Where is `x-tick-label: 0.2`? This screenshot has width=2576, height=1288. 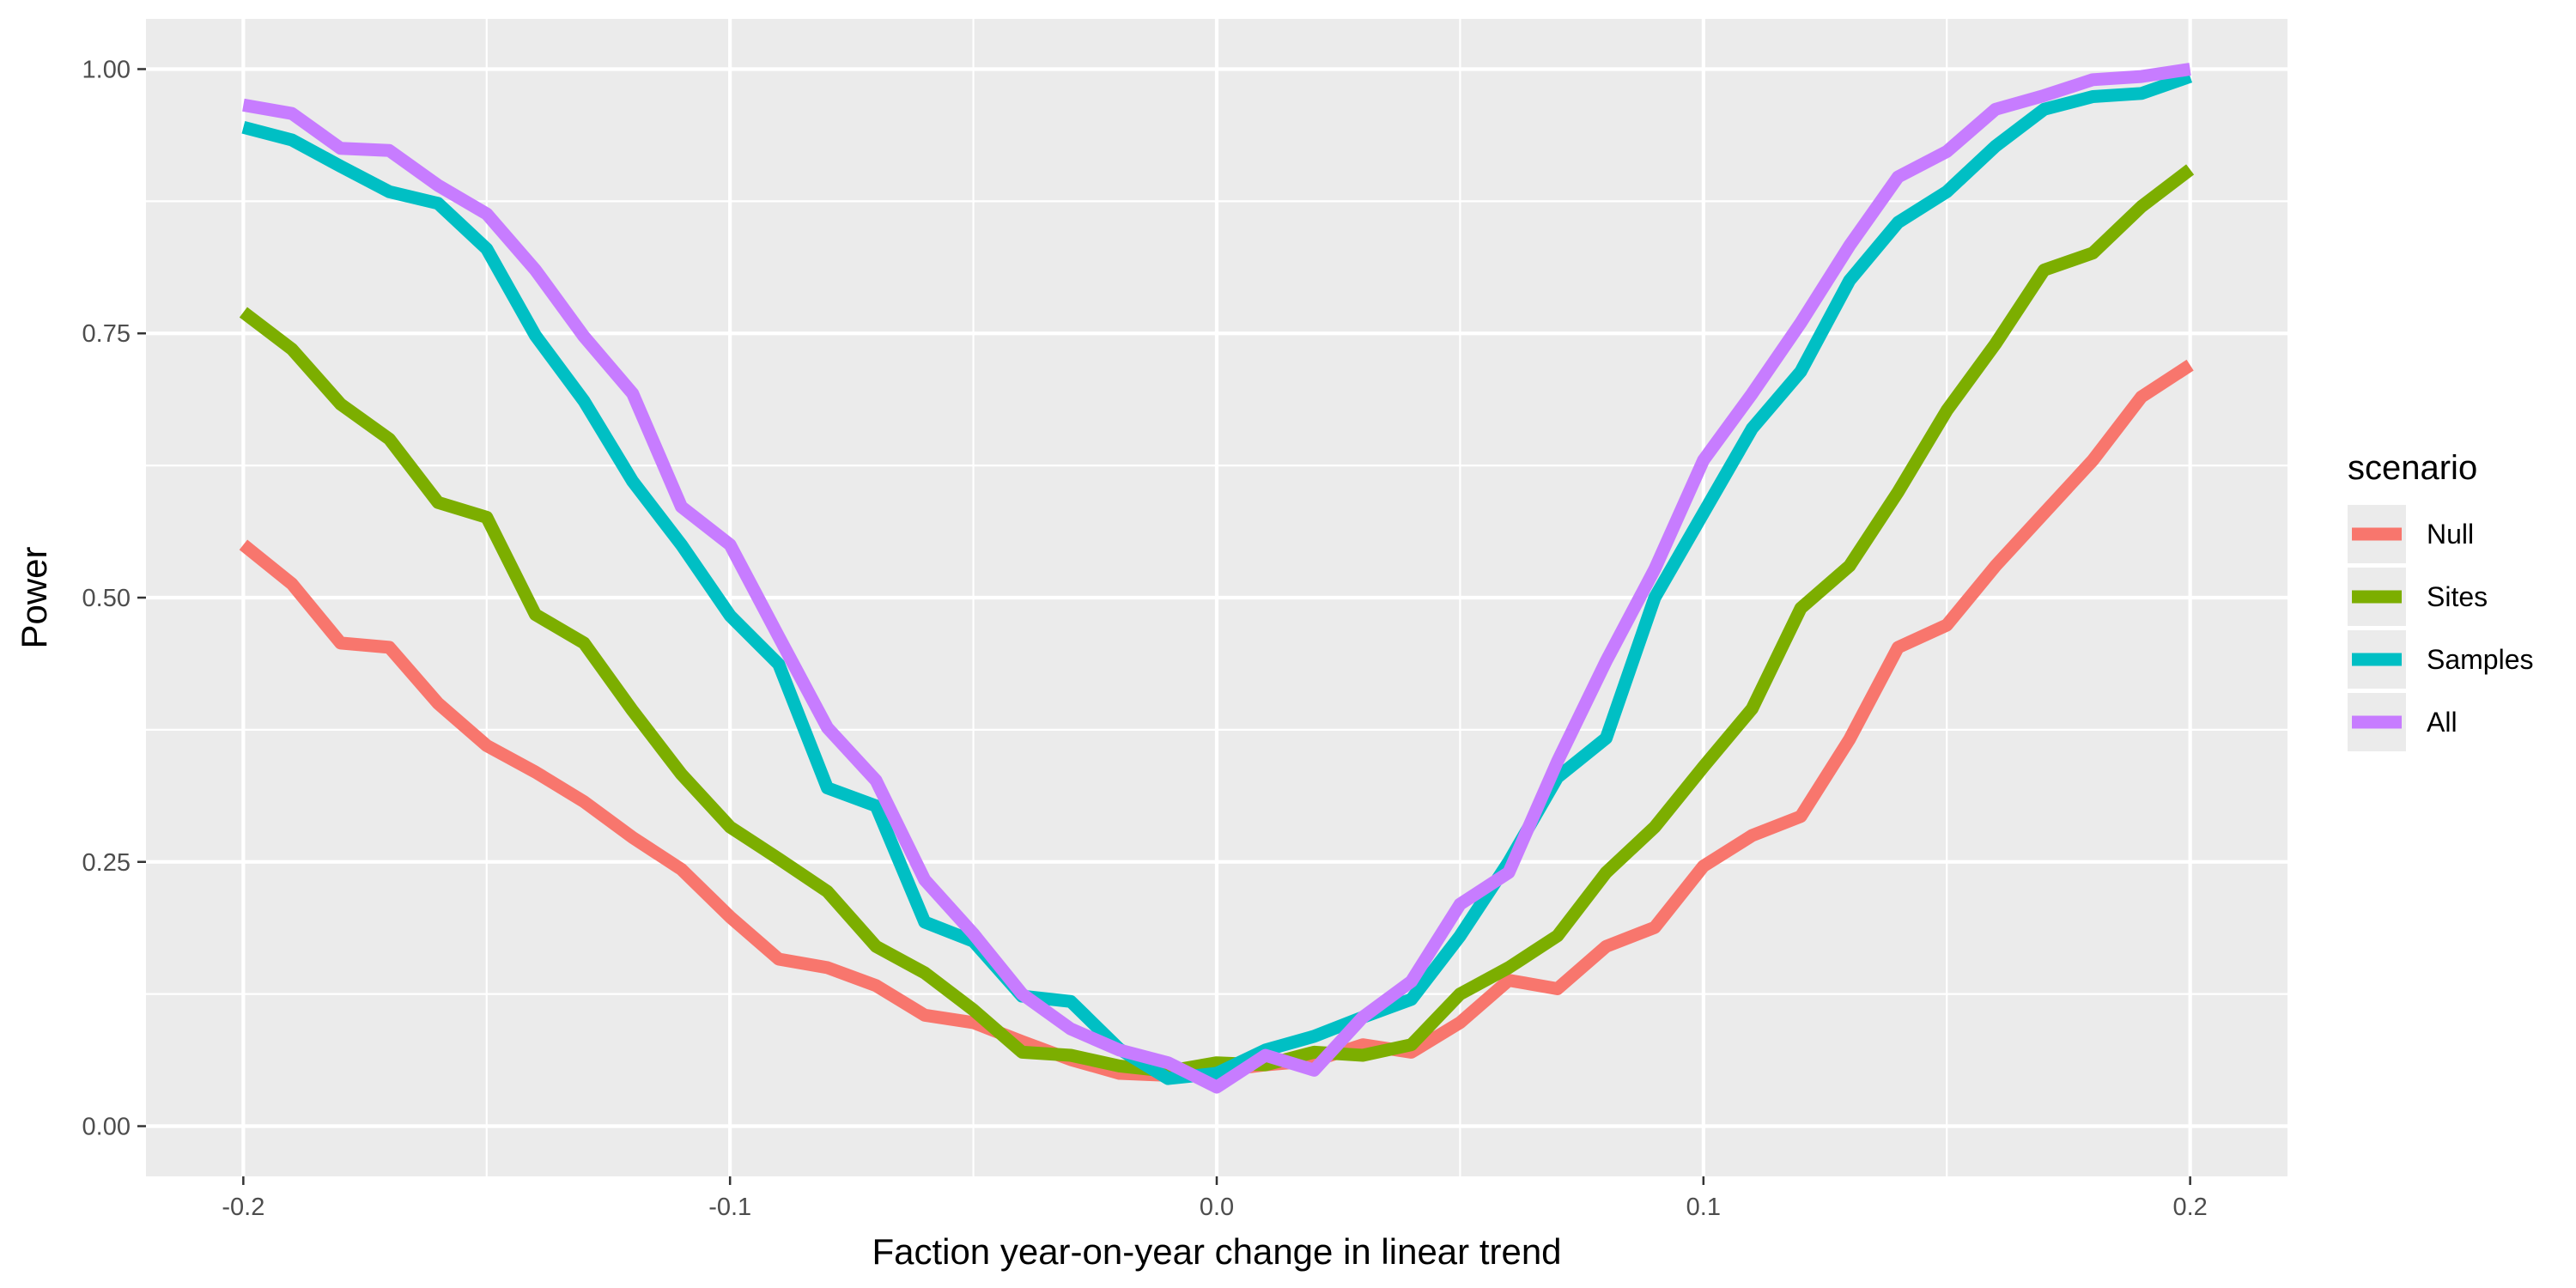
x-tick-label: 0.2 is located at coordinates (2189, 1207).